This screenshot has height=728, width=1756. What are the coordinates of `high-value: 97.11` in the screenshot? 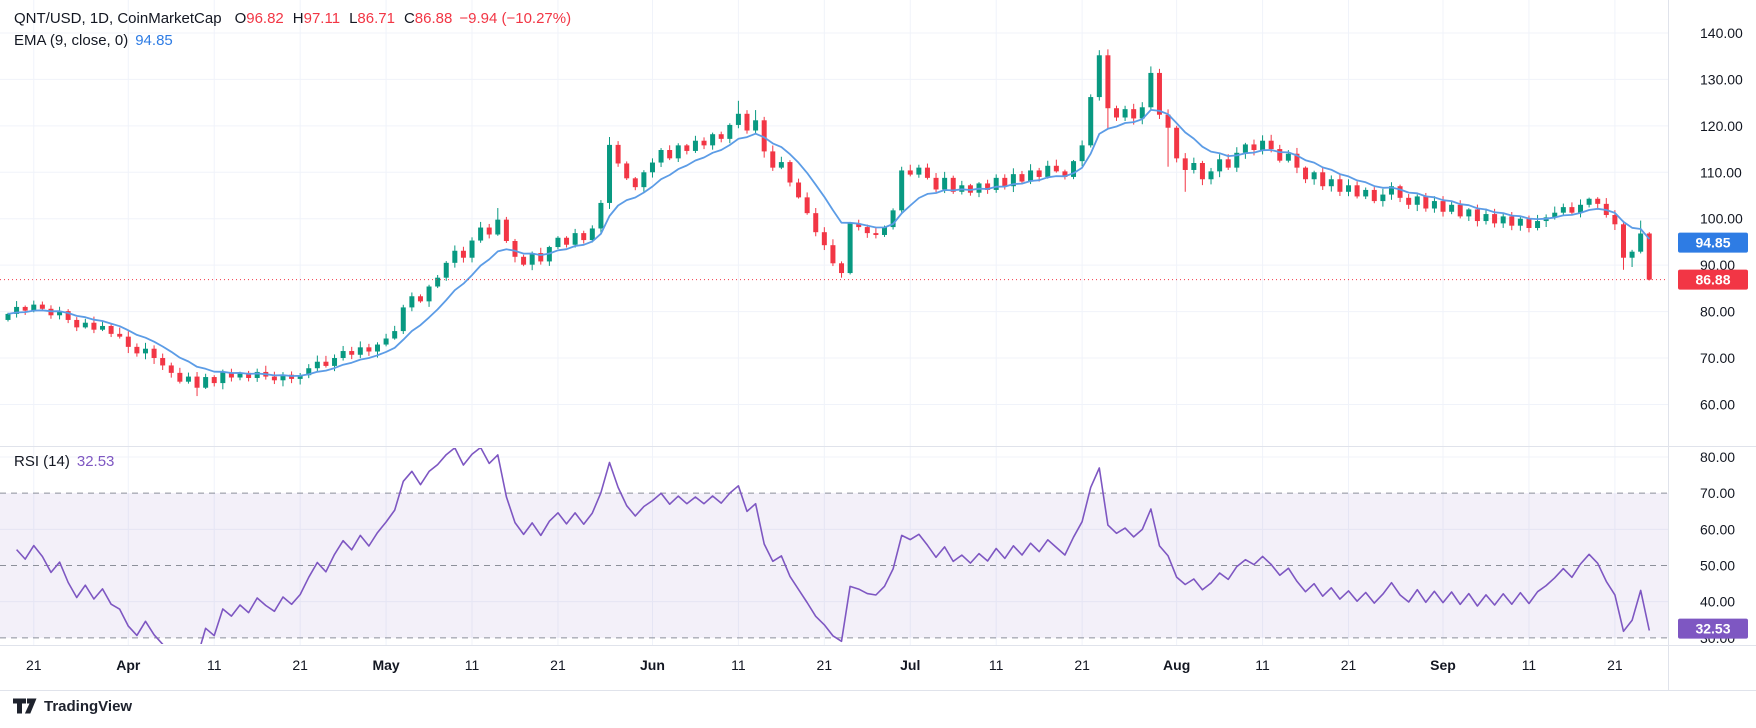 It's located at (322, 18).